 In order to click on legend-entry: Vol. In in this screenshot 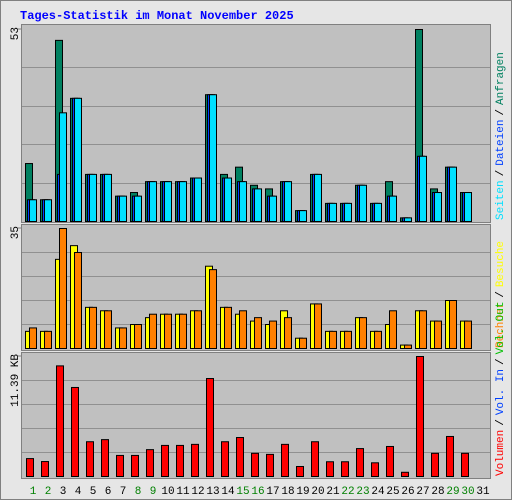, I will do `click(501, 392)`.